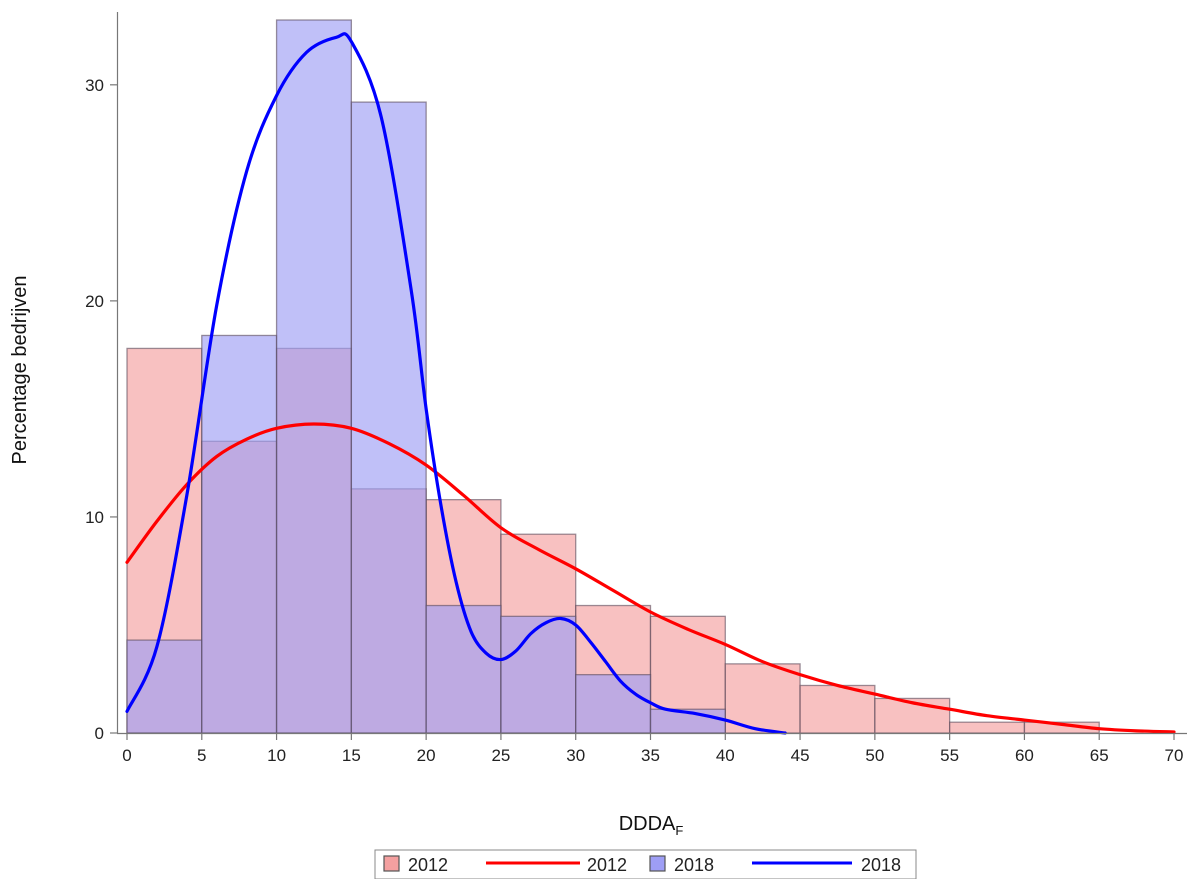 This screenshot has height=879, width=1196. I want to click on x-tick-label: 70, so click(1174, 755).